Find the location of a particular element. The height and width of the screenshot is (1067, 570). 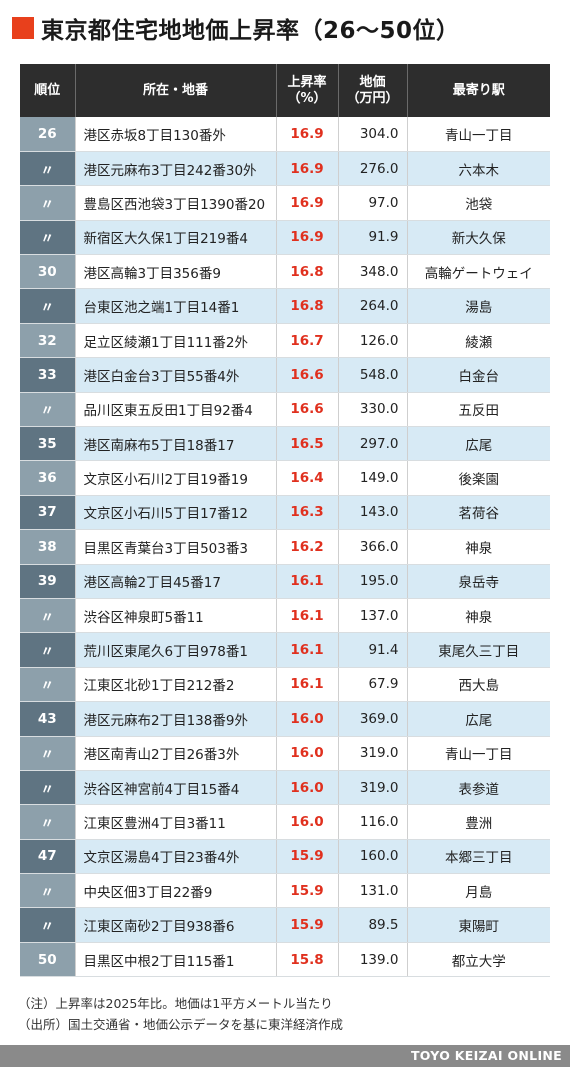

header-price: 地価 （万円） is located at coordinates (373, 90).